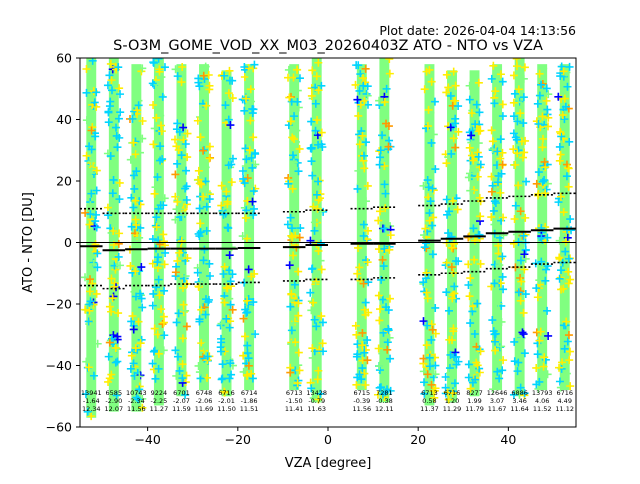 The width and height of the screenshot is (640, 484). What do you see at coordinates (328, 463) in the screenshot?
I see `x-axis-label: VZA [degree]` at bounding box center [328, 463].